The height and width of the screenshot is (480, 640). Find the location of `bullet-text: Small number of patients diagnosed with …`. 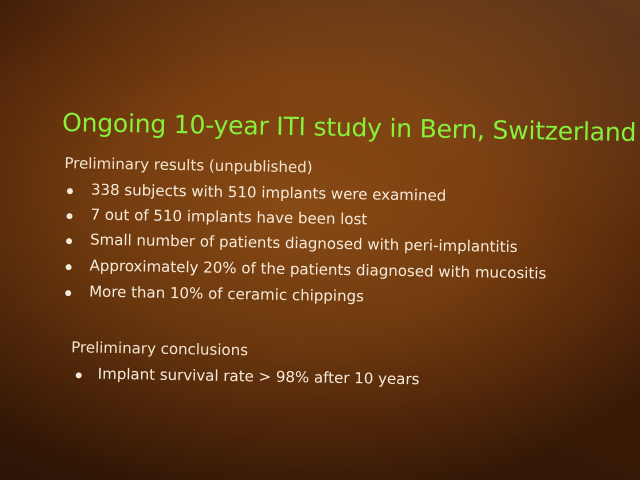

bullet-text: Small number of patients diagnosed with … is located at coordinates (303, 243).